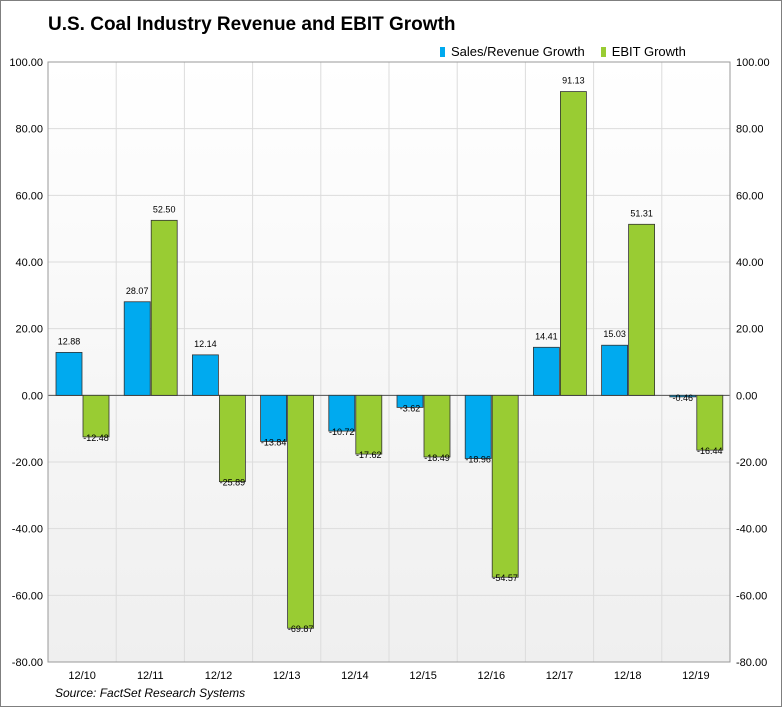 The height and width of the screenshot is (707, 782). Describe the element at coordinates (287, 676) in the screenshot. I see `x-tick-label: 12/13` at that location.